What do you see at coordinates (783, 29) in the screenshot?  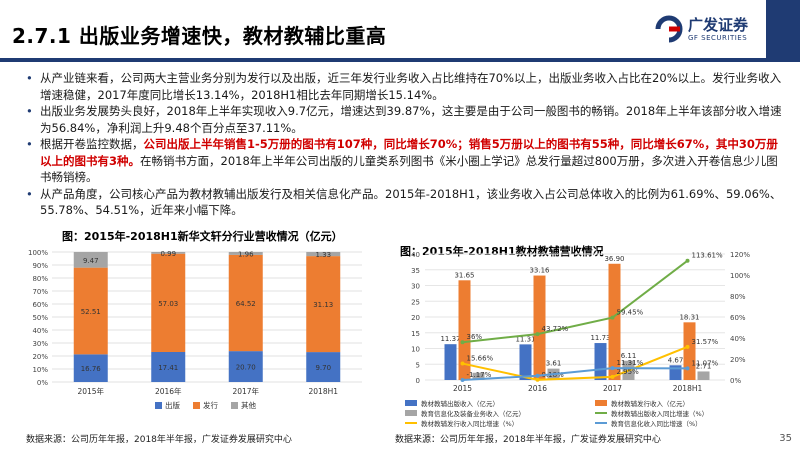 I see `header-corner-block` at bounding box center [783, 29].